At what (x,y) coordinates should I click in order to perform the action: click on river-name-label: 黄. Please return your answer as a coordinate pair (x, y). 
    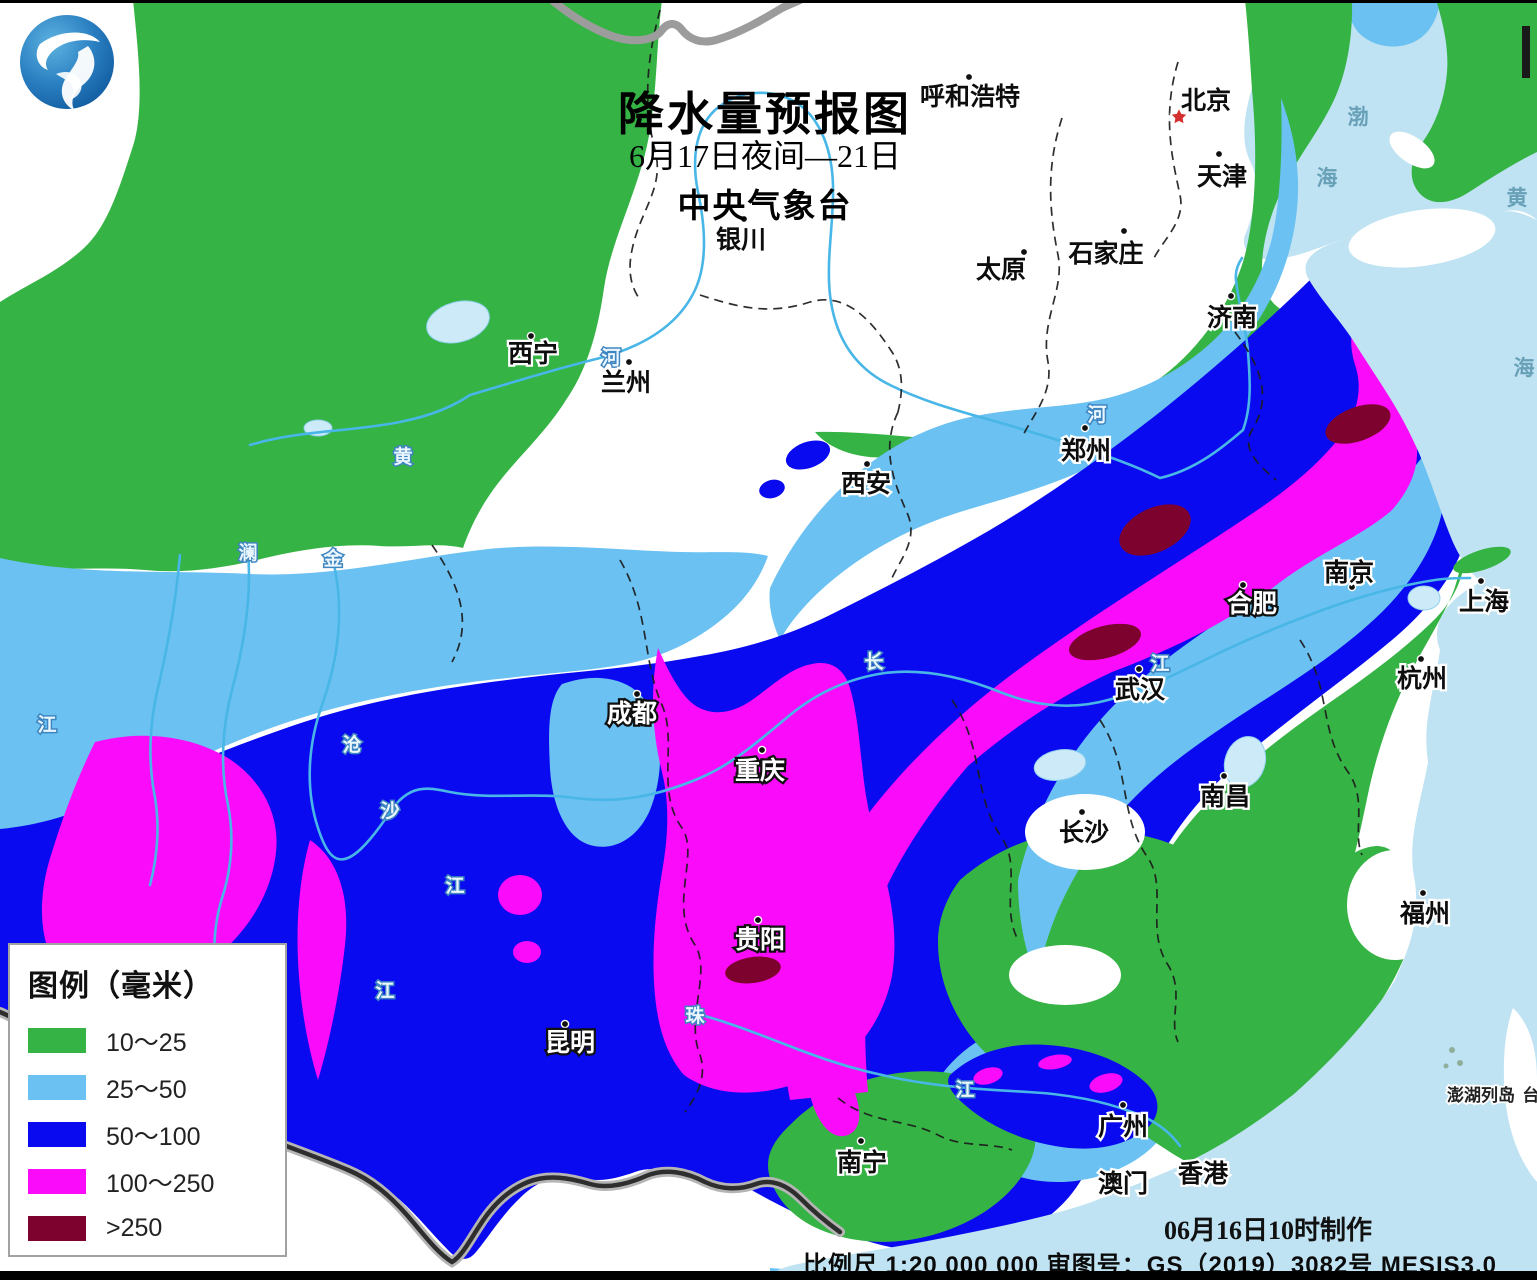
    Looking at the image, I should click on (402, 456).